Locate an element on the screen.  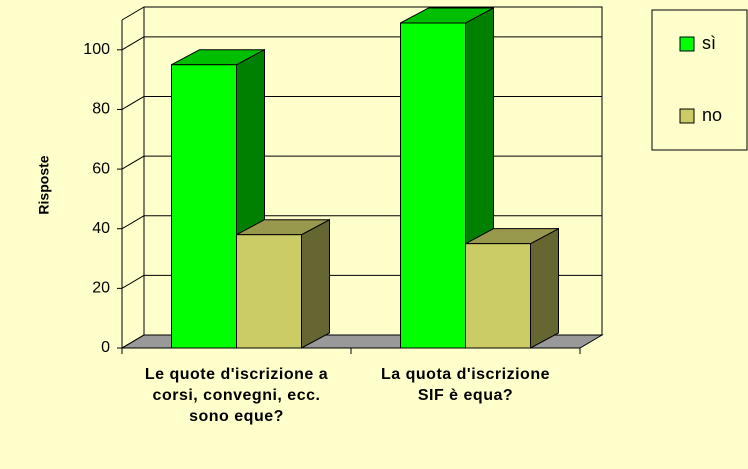
legend-box is located at coordinates (699, 80).